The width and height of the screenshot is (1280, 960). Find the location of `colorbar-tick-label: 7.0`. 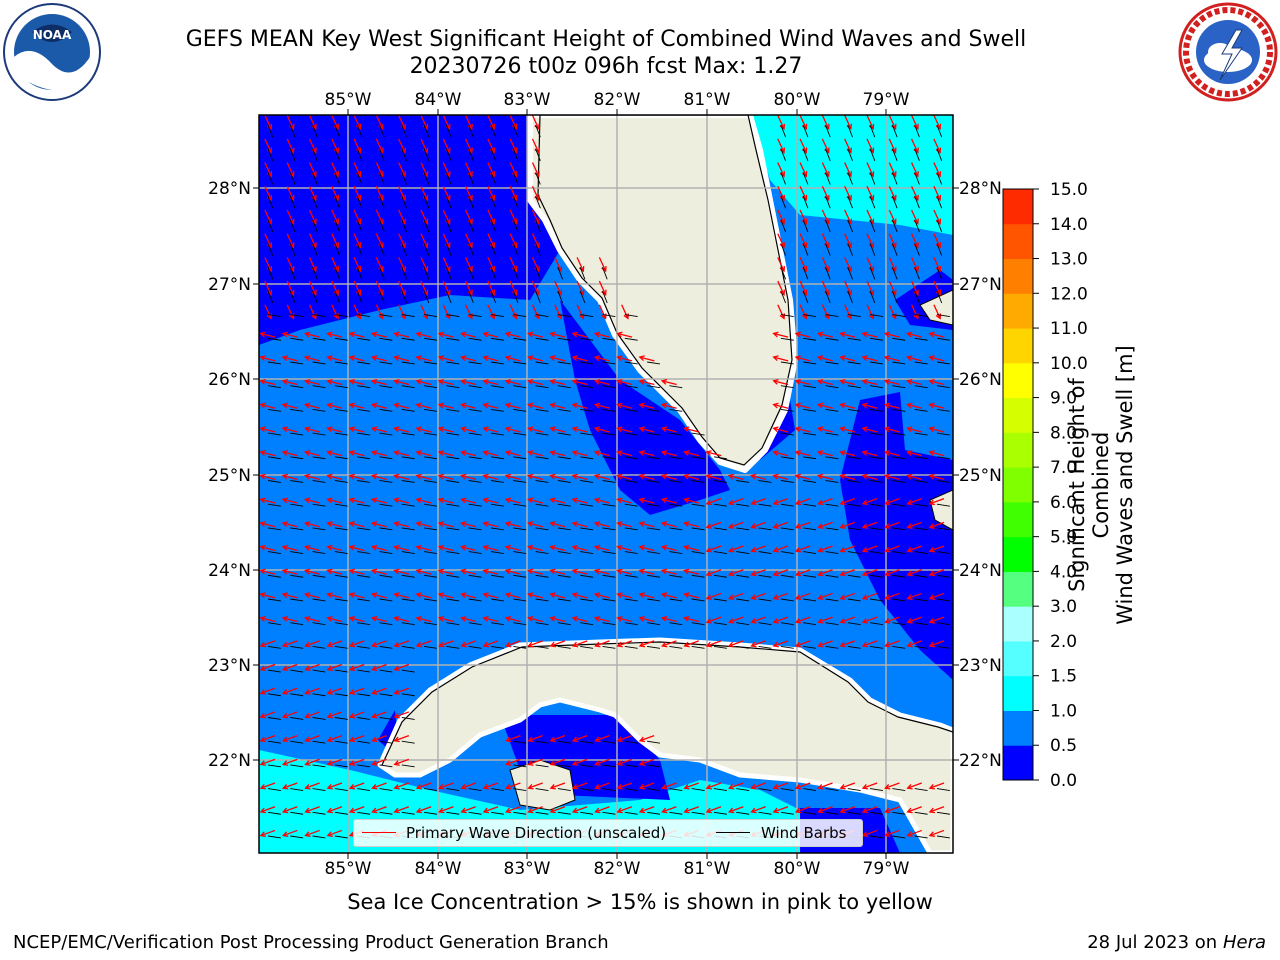

colorbar-tick-label: 7.0 is located at coordinates (1063, 468).